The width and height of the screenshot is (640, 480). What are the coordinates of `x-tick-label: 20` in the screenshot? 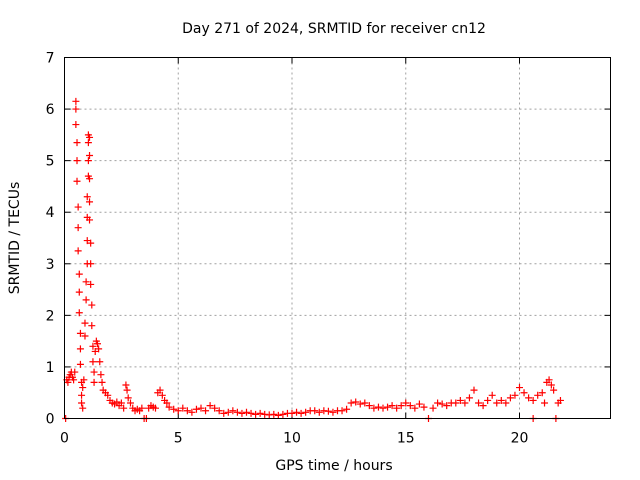 It's located at (520, 439).